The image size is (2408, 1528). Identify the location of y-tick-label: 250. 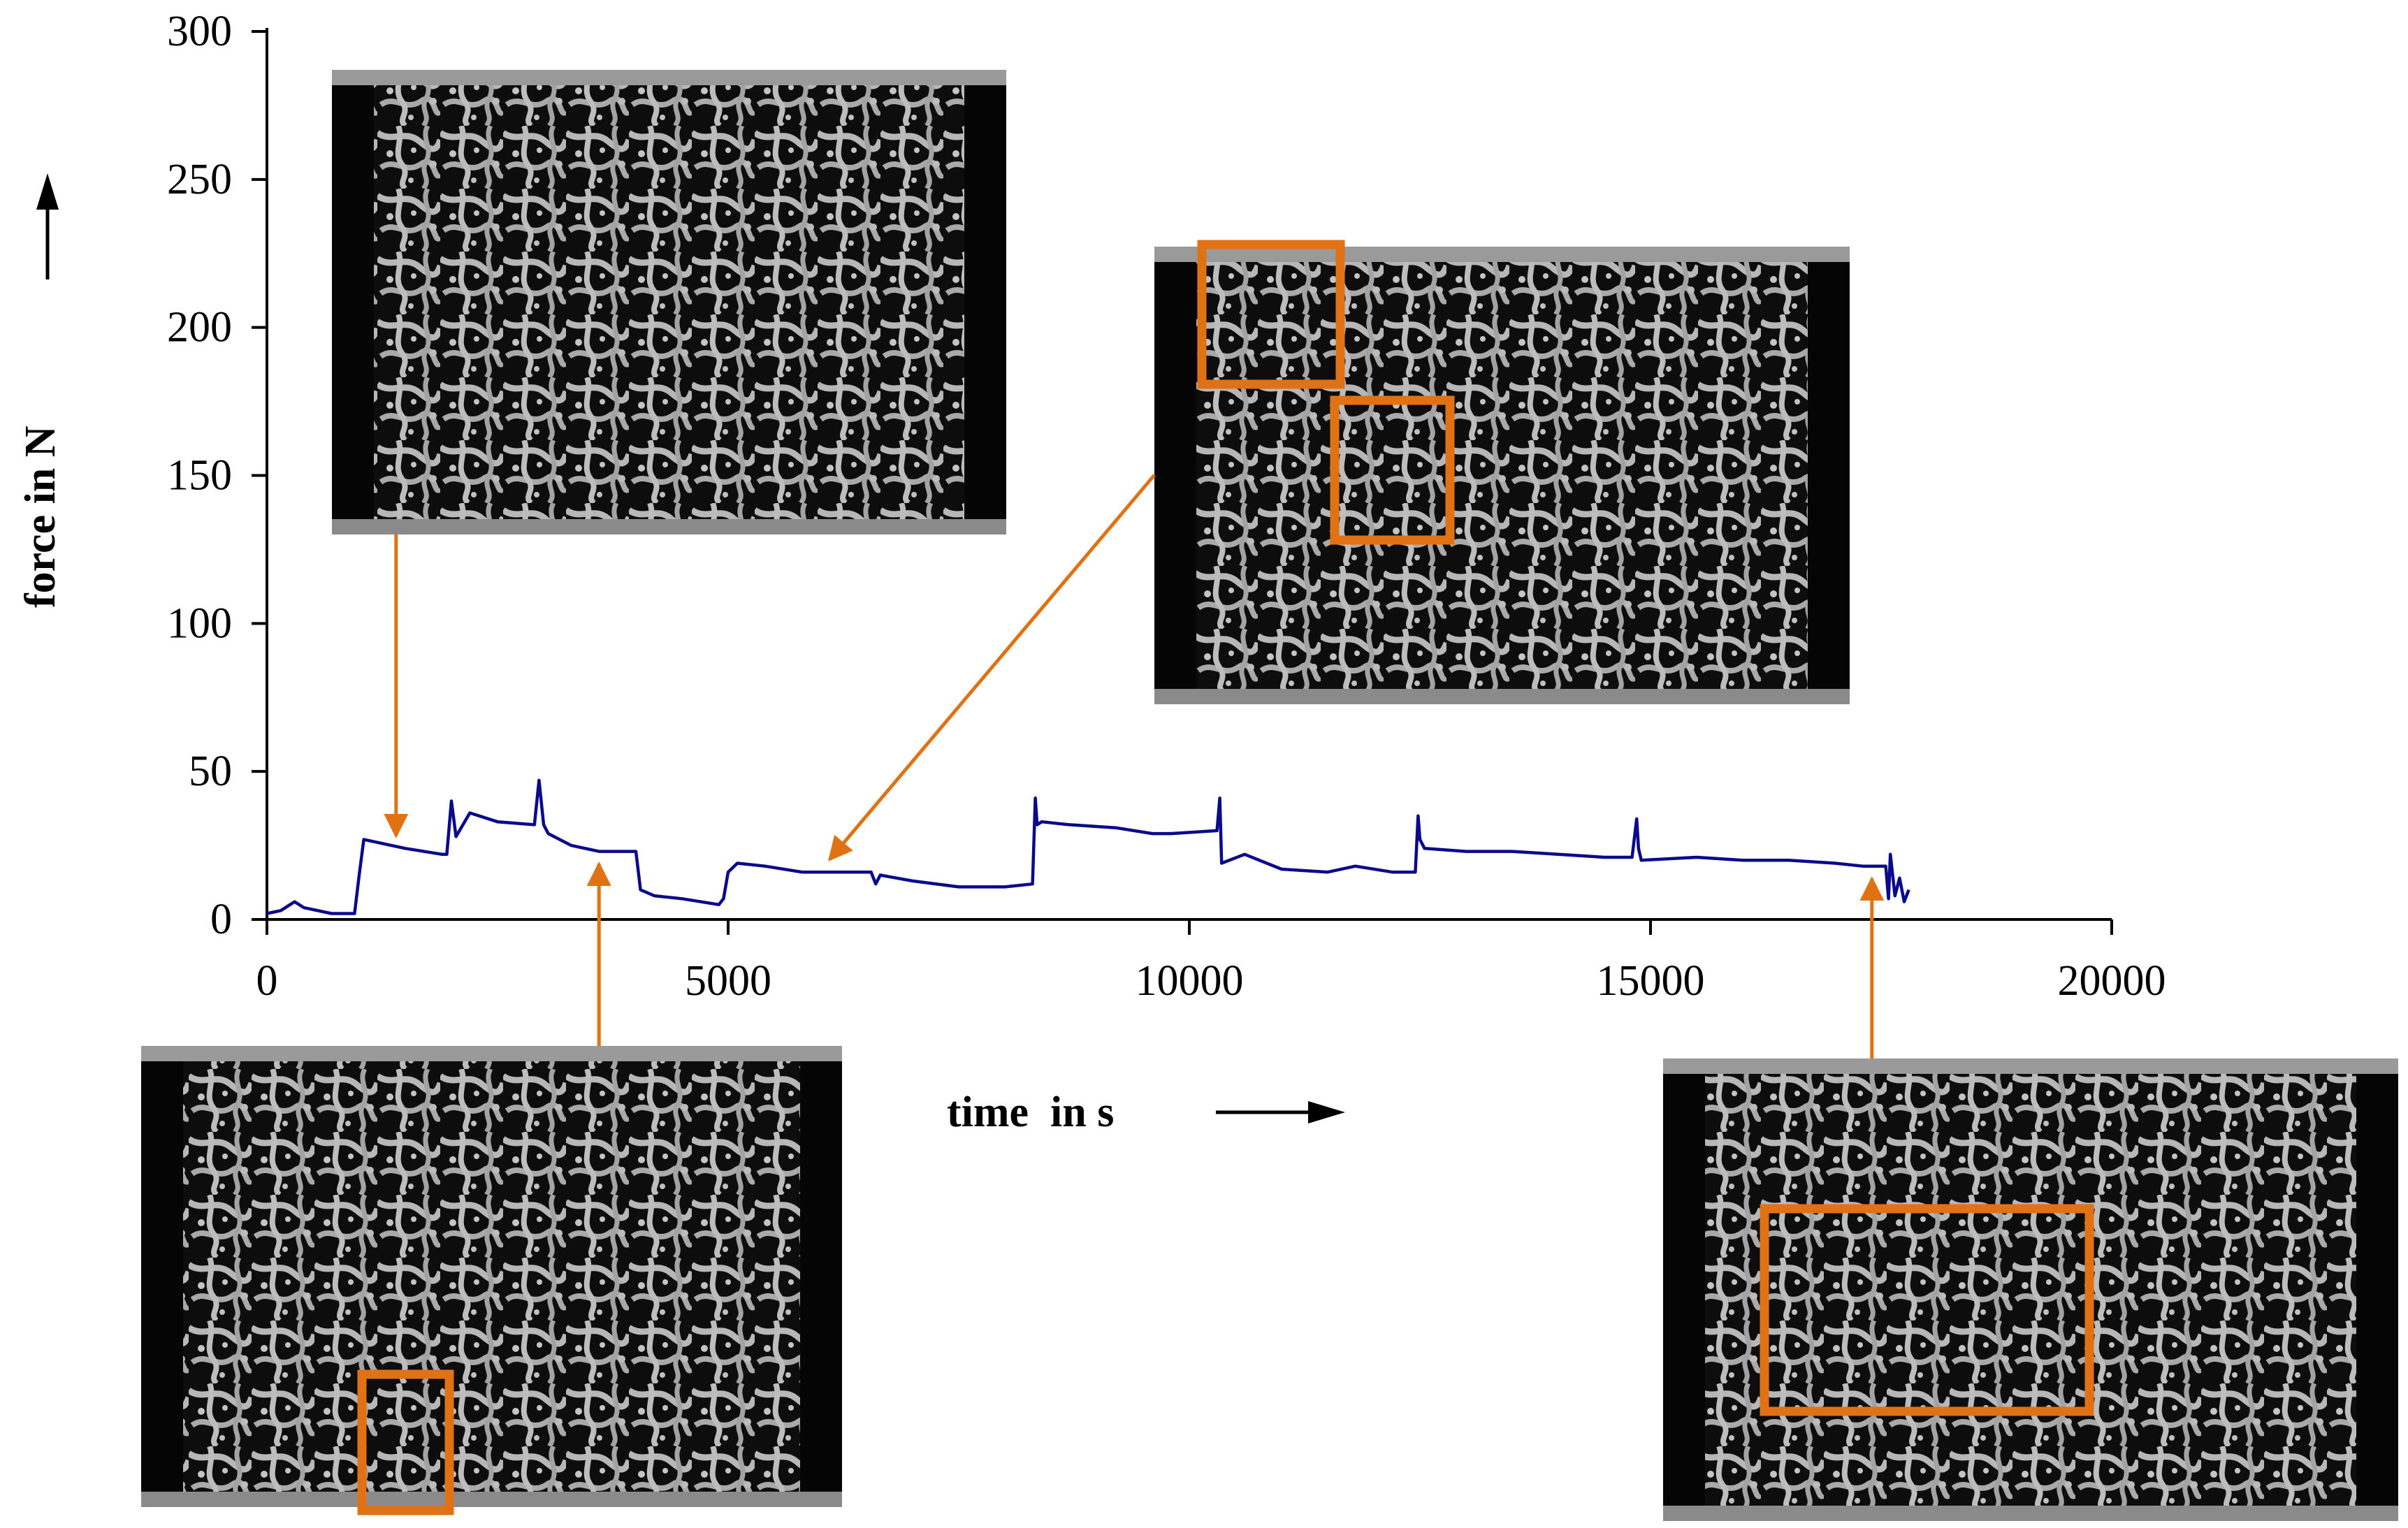
(199, 179).